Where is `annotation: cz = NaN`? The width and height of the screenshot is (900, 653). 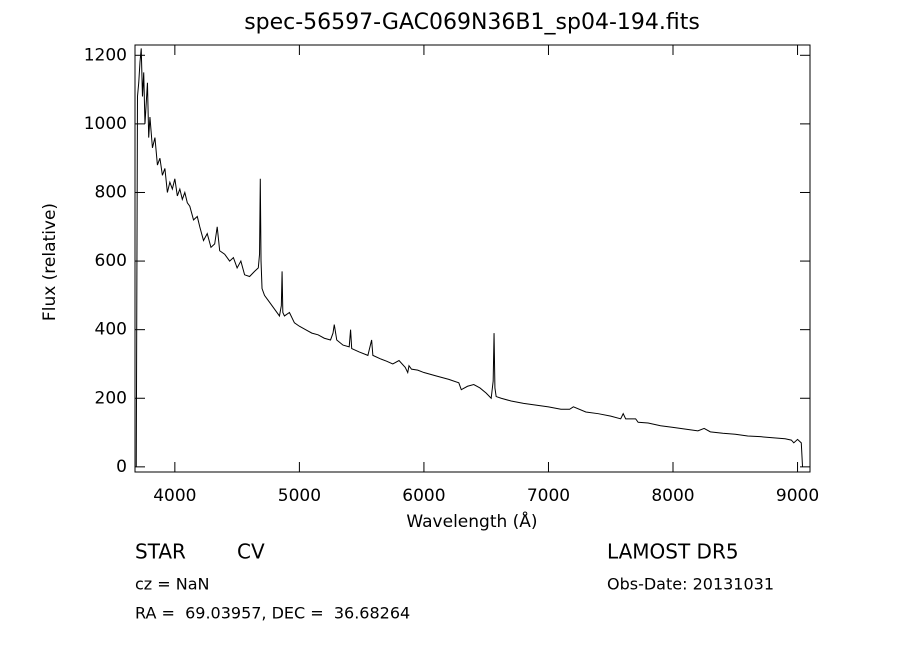
annotation: cz = NaN is located at coordinates (172, 584).